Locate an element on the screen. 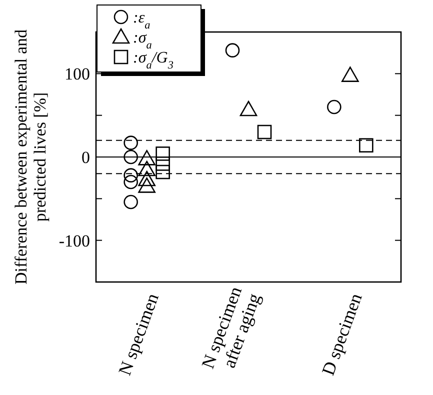 The image size is (433, 395). legend-label: :σ$_{a}$ is located at coordinates (142, 41).